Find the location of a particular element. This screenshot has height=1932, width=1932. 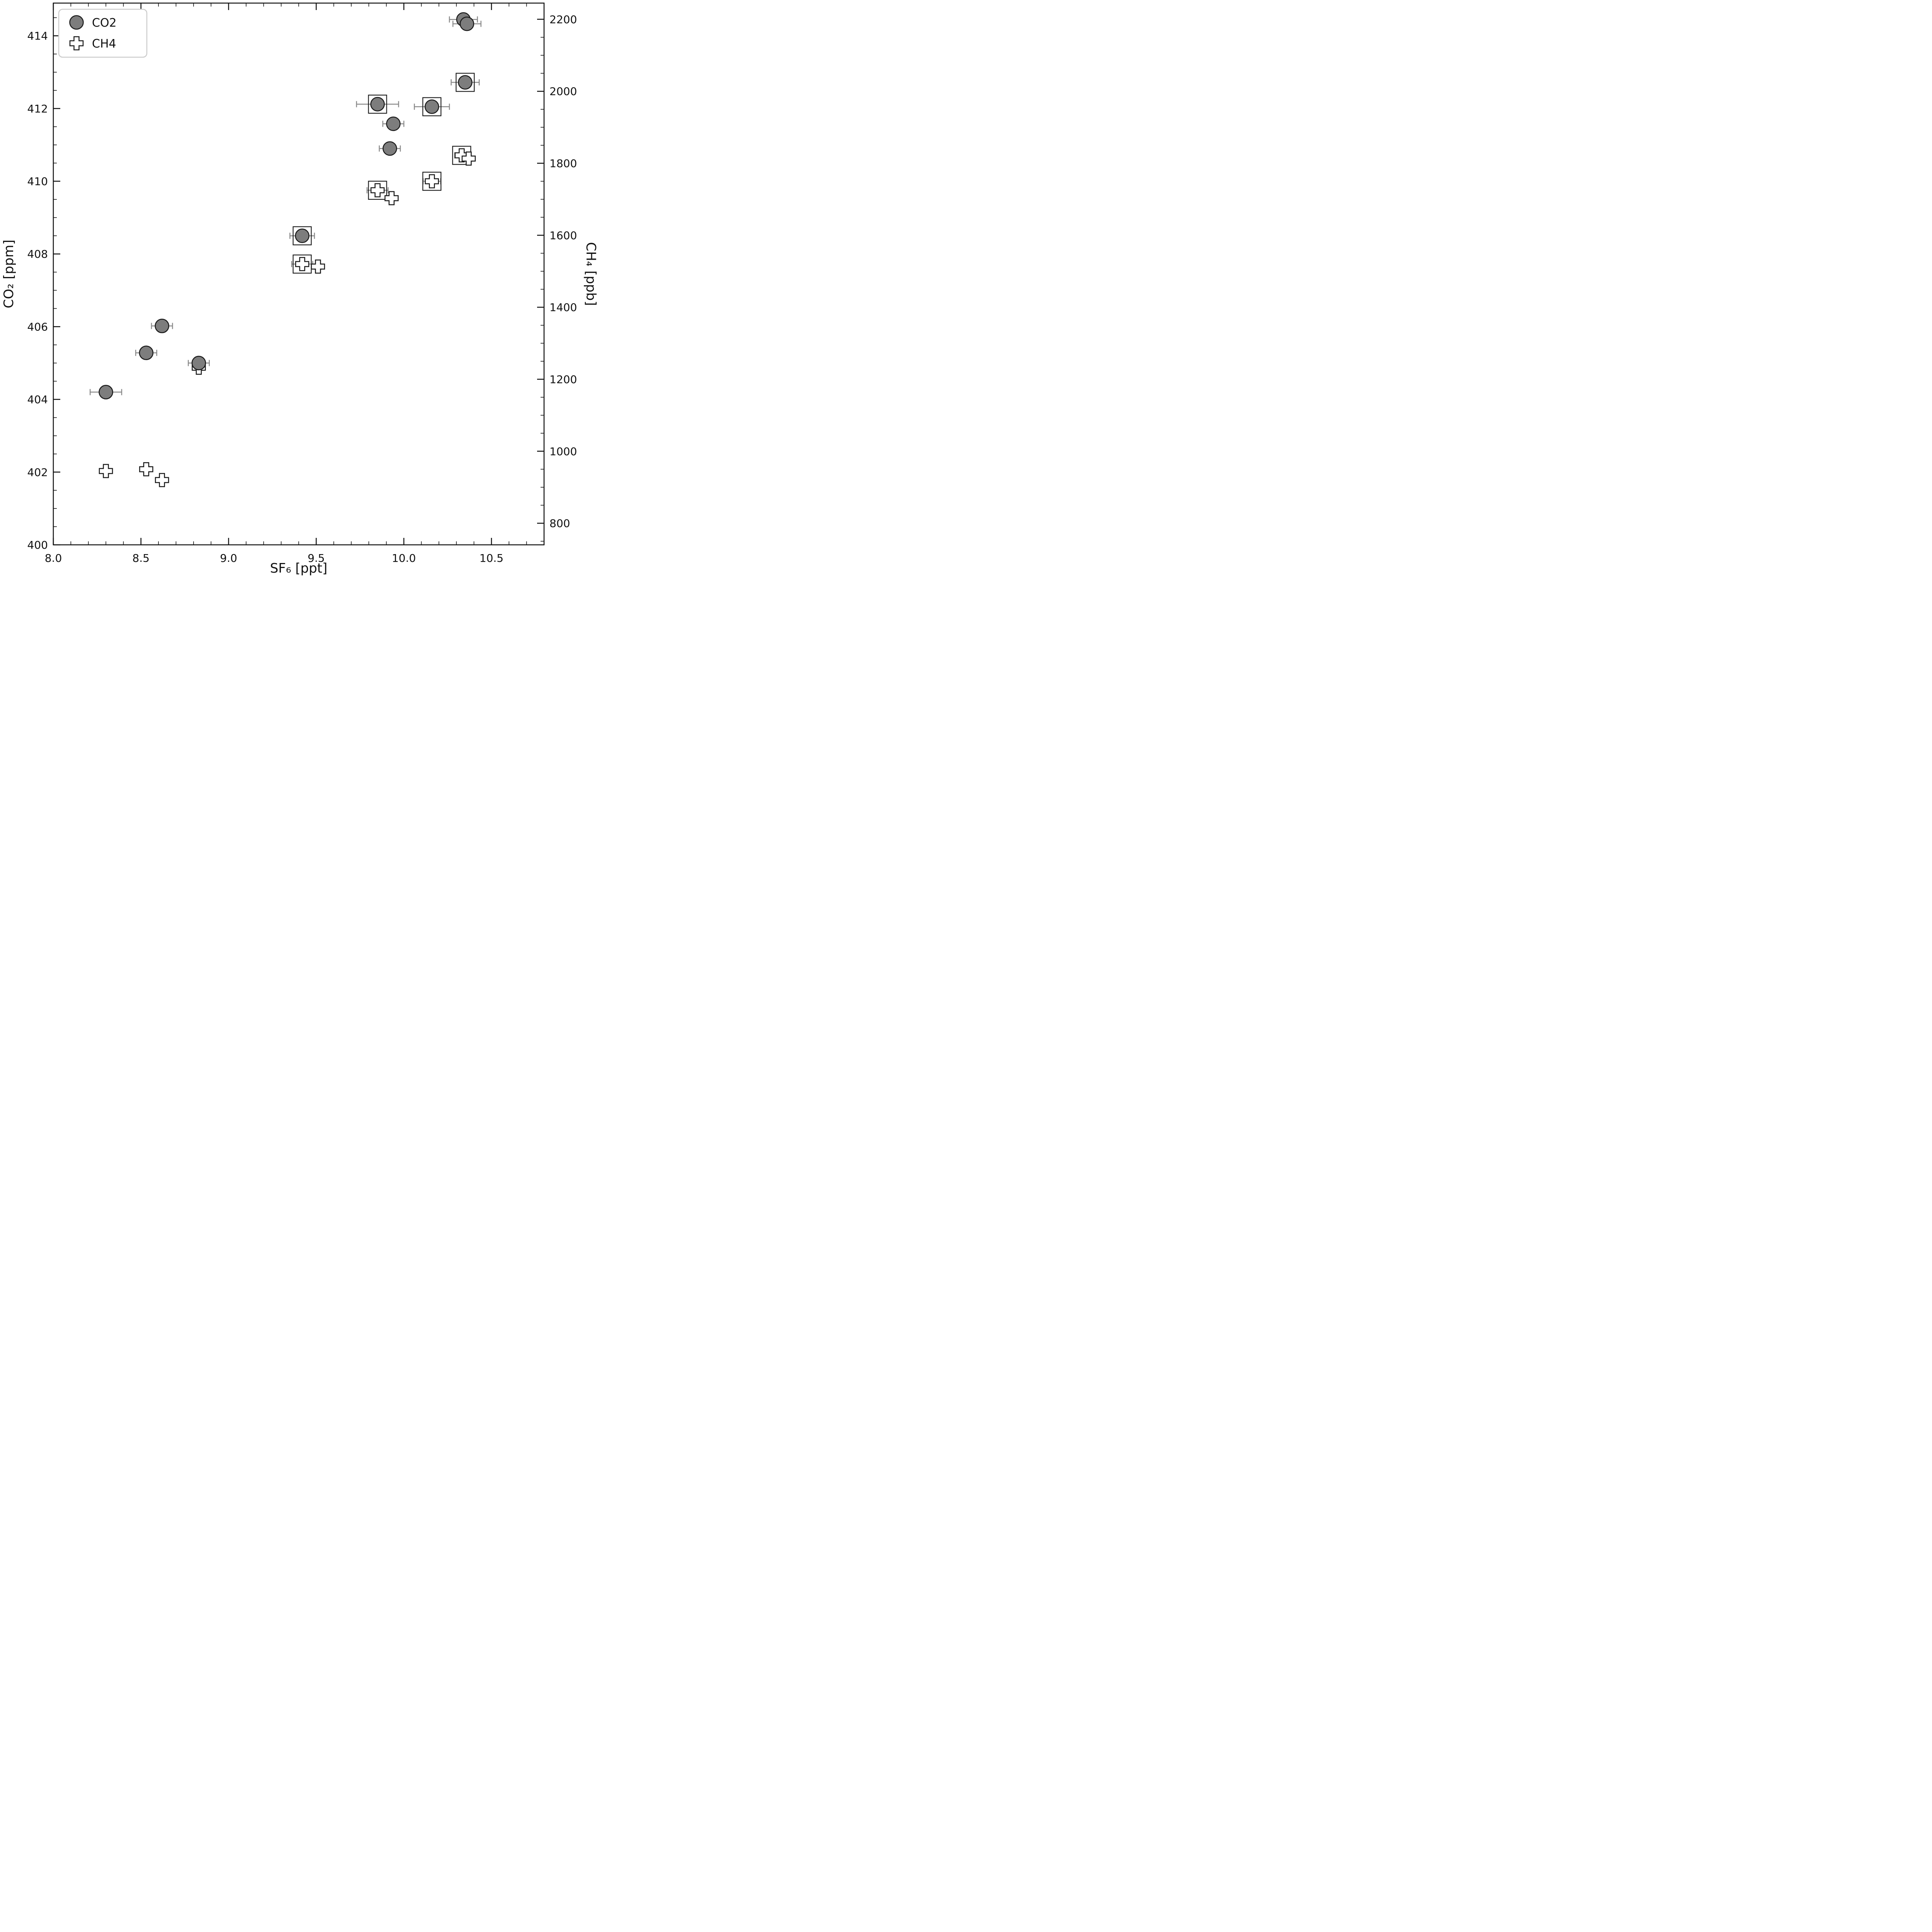

x-axis-ticks: 8.0 8.5 9.0 9.5 10.0 10.5 is located at coordinates (286, 284).